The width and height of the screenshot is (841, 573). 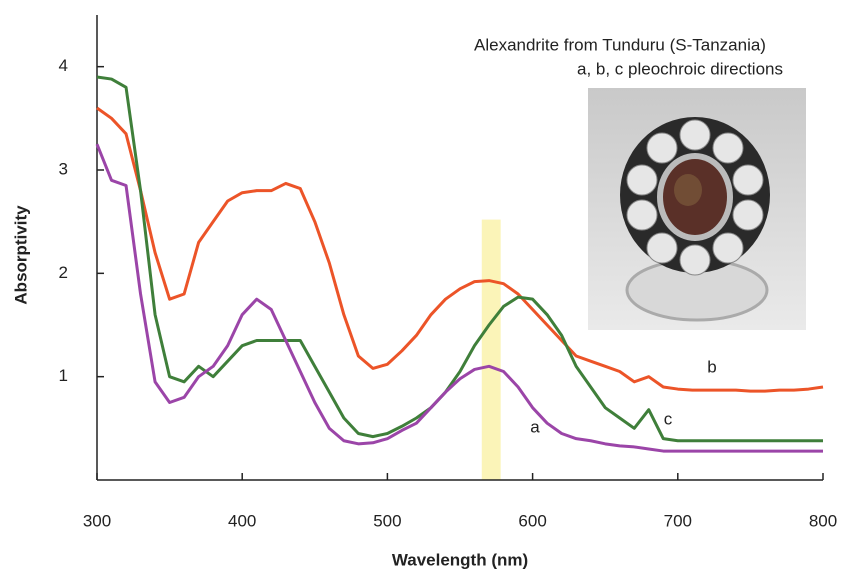 I want to click on x-tick-label: 400, so click(x=242, y=520).